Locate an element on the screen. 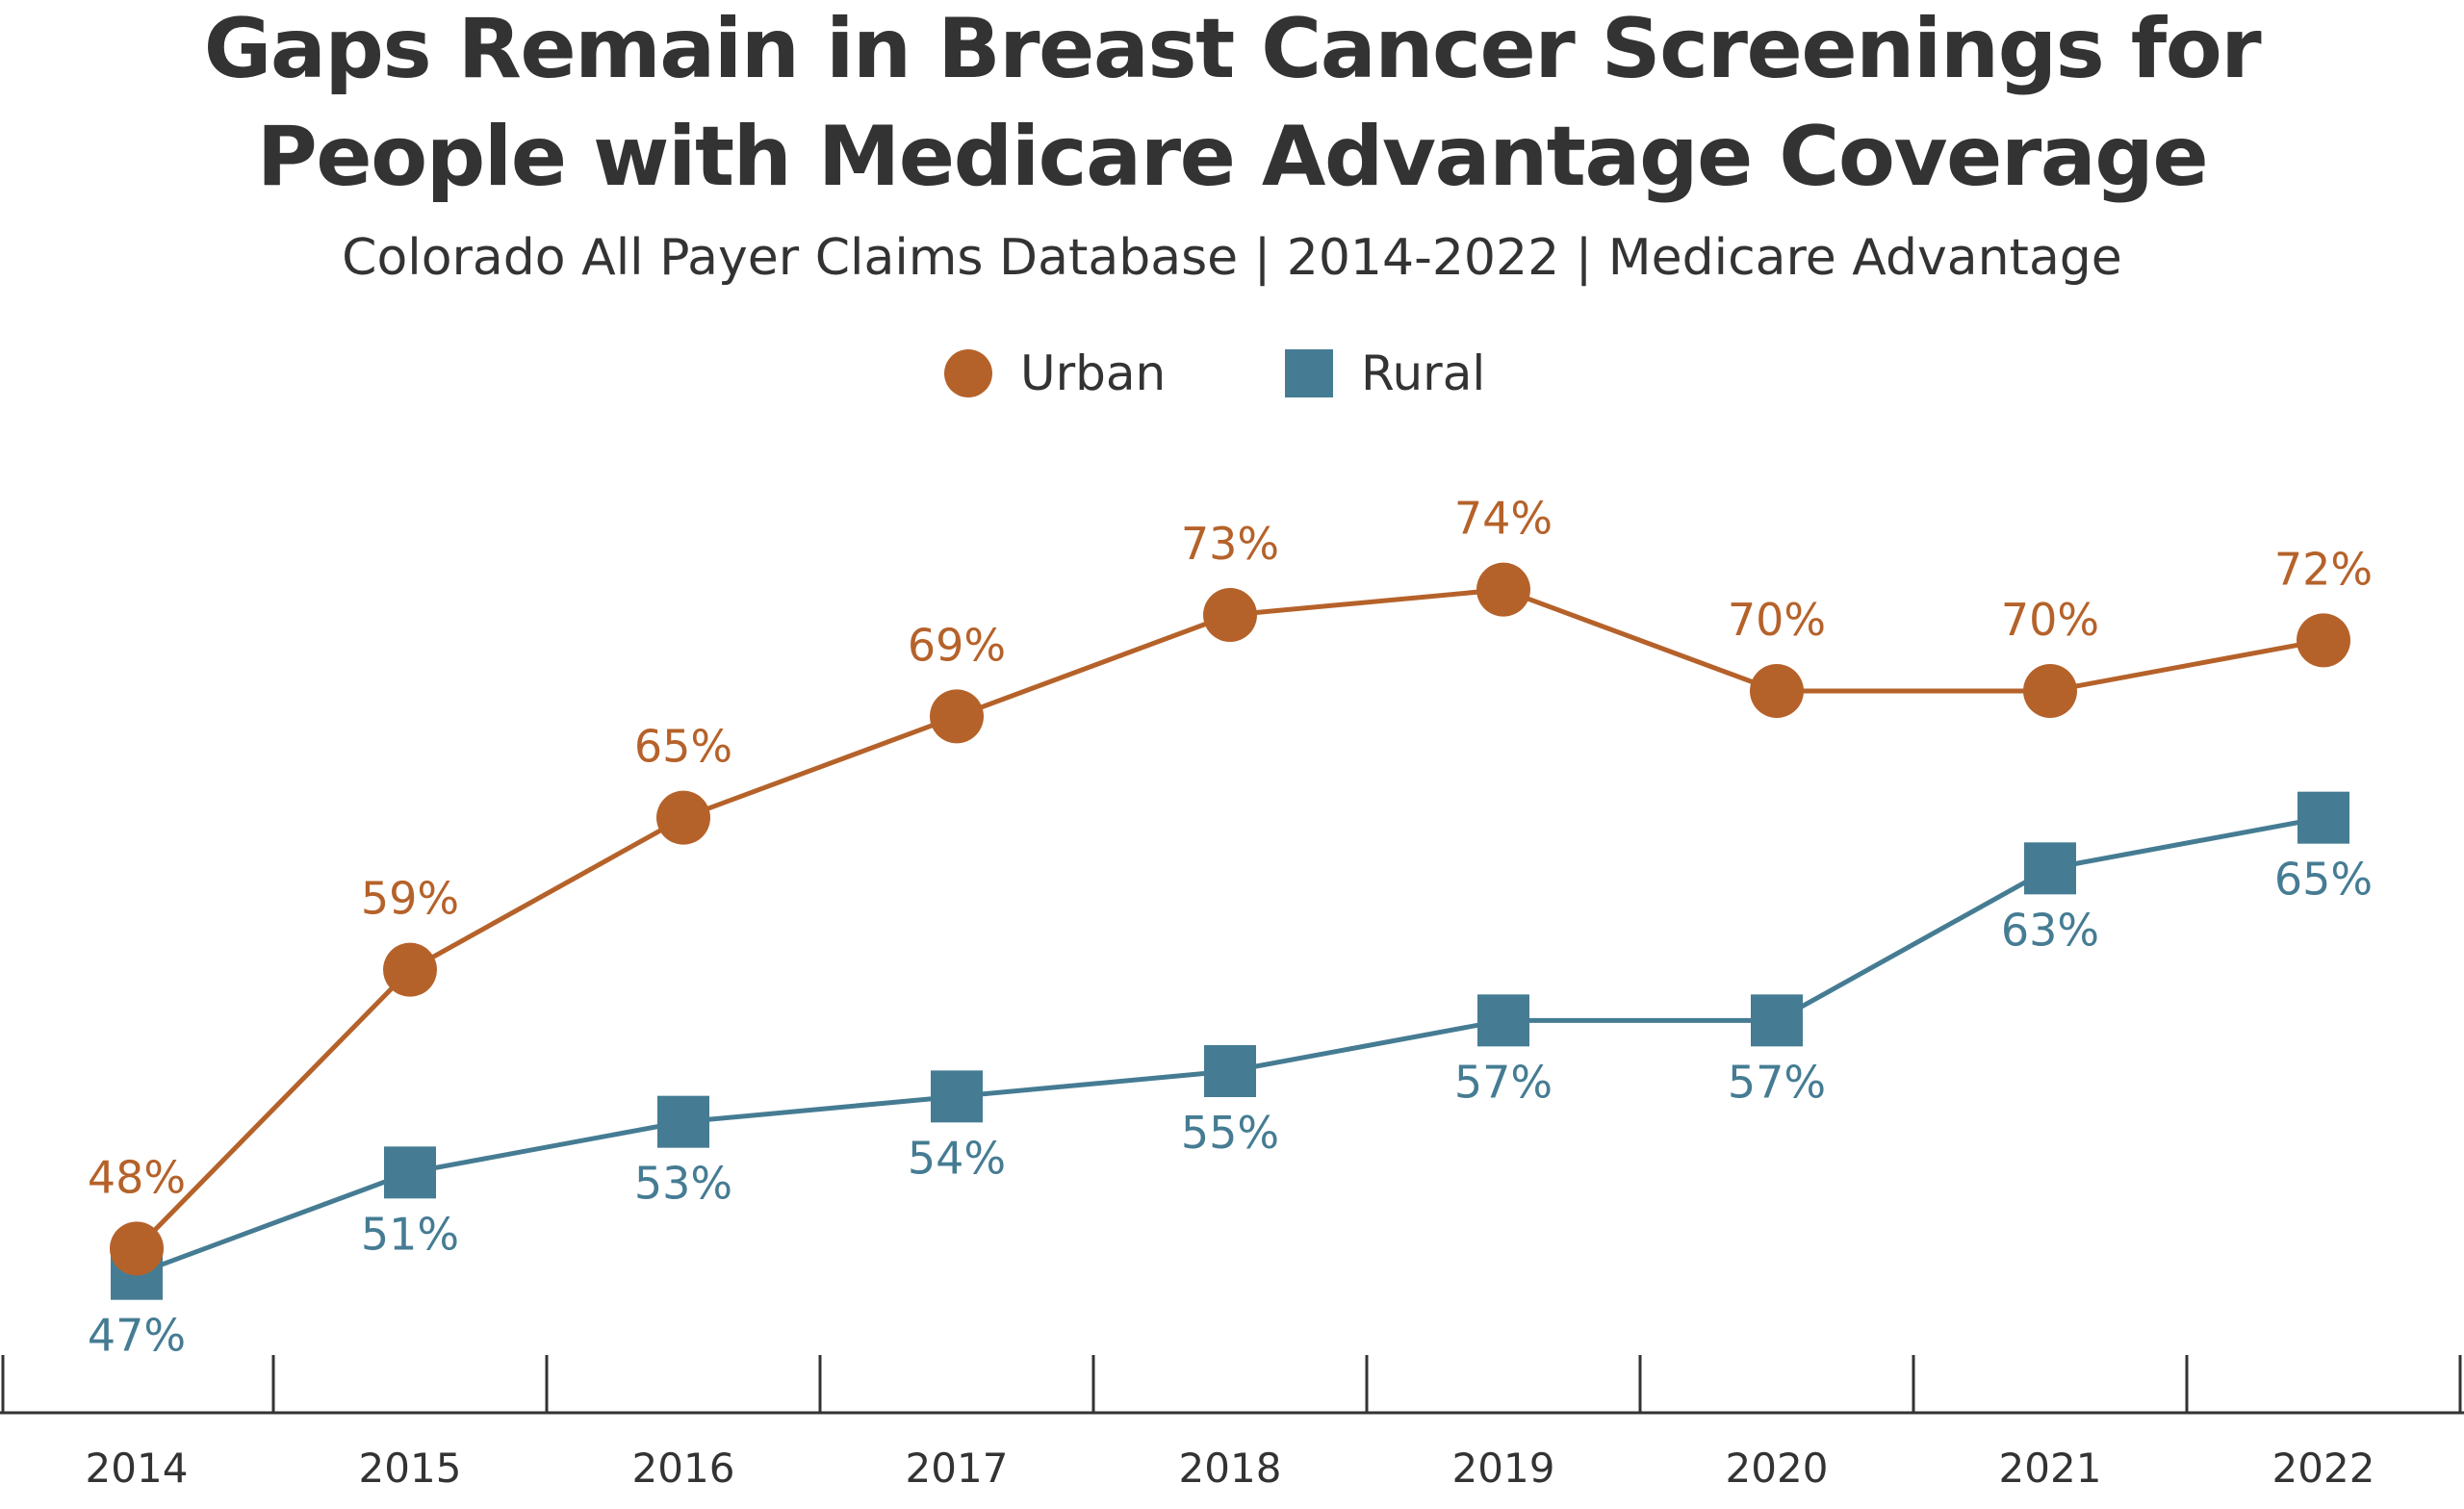 The width and height of the screenshot is (2464, 1509). urban-data-label: 73% is located at coordinates (1230, 544).